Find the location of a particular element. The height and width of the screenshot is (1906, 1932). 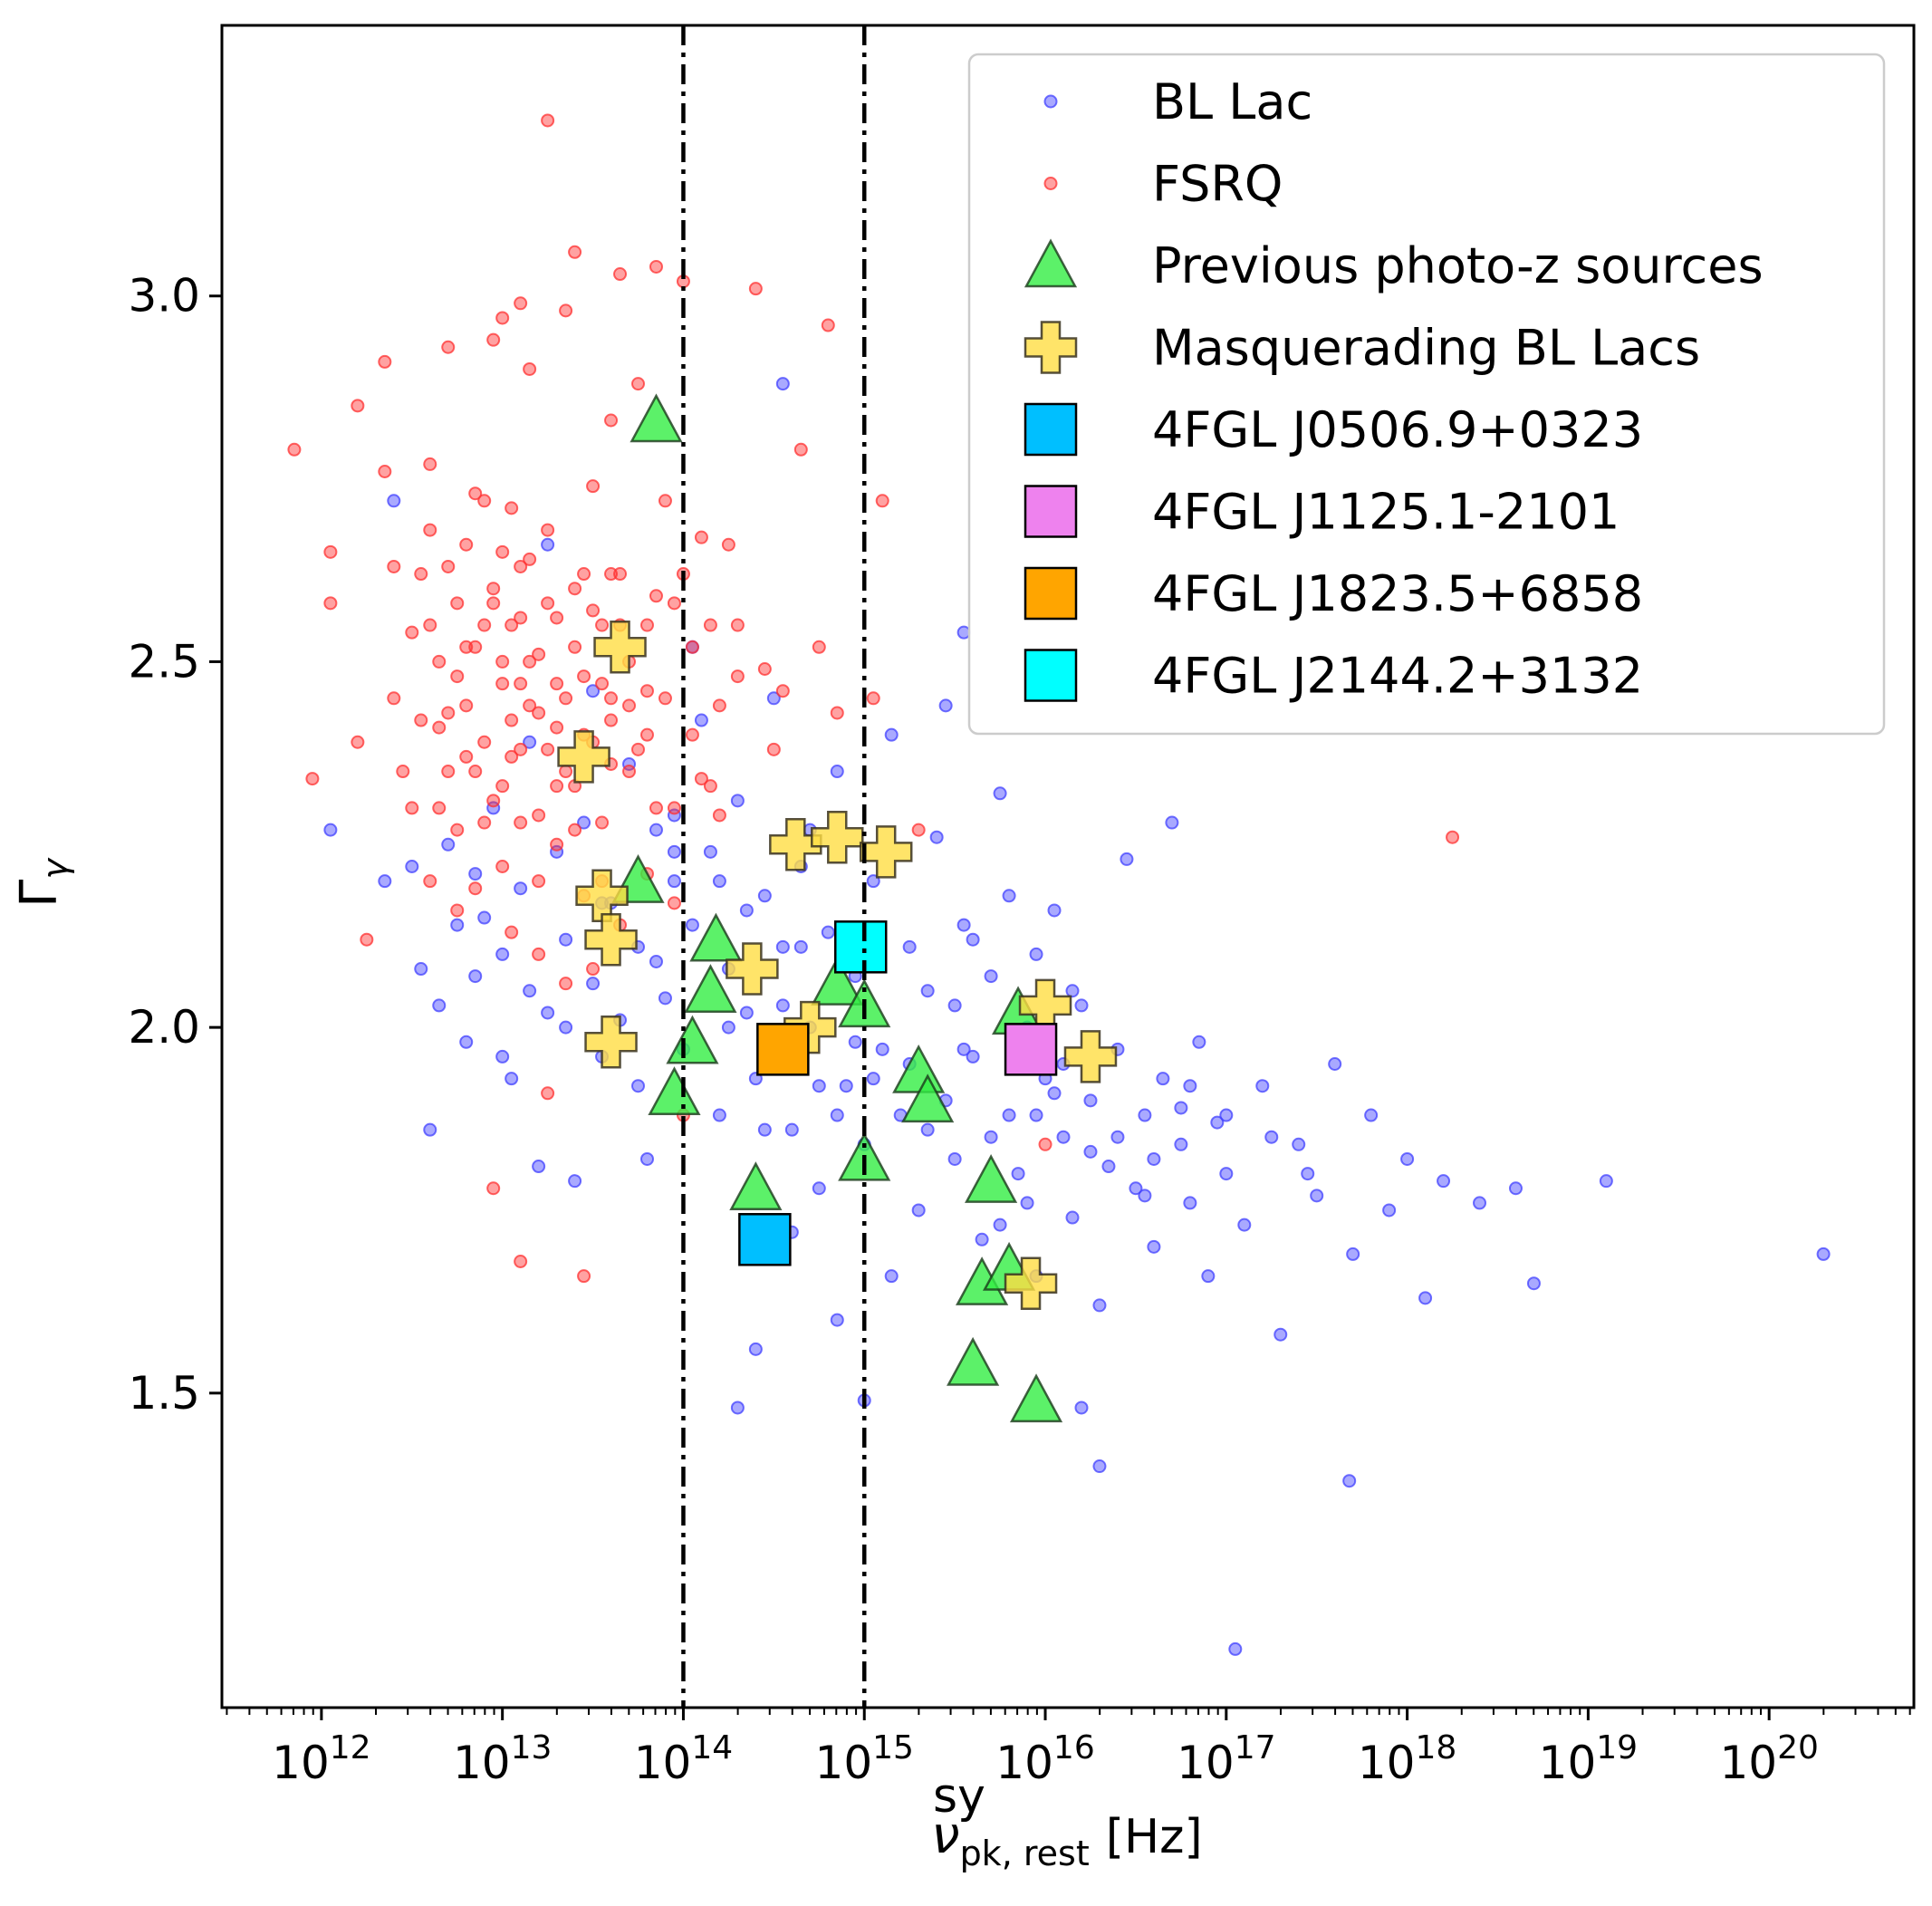

x-tick-exponent: 12 is located at coordinates (350, 1747).